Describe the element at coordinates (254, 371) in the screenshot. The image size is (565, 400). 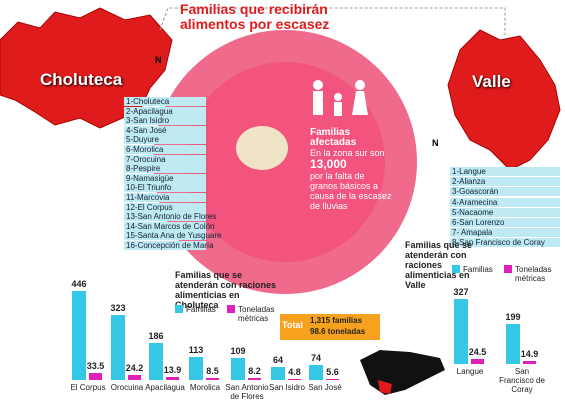
I see `value-label: 8.2` at that location.